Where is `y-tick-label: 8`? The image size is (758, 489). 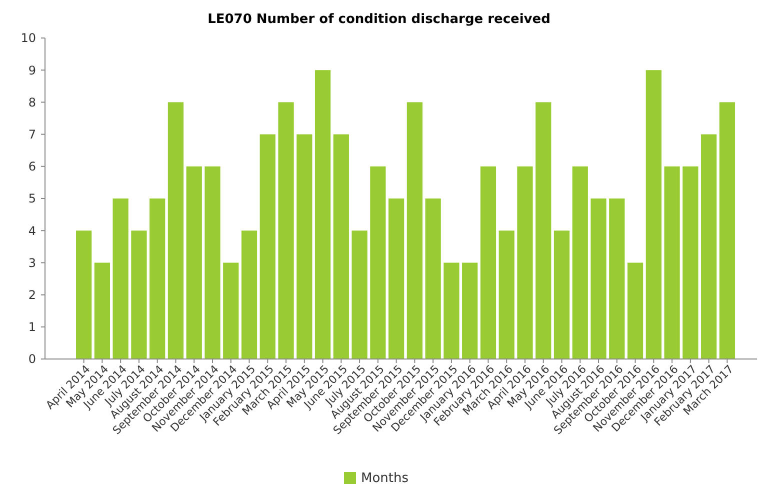 y-tick-label: 8 is located at coordinates (32, 102).